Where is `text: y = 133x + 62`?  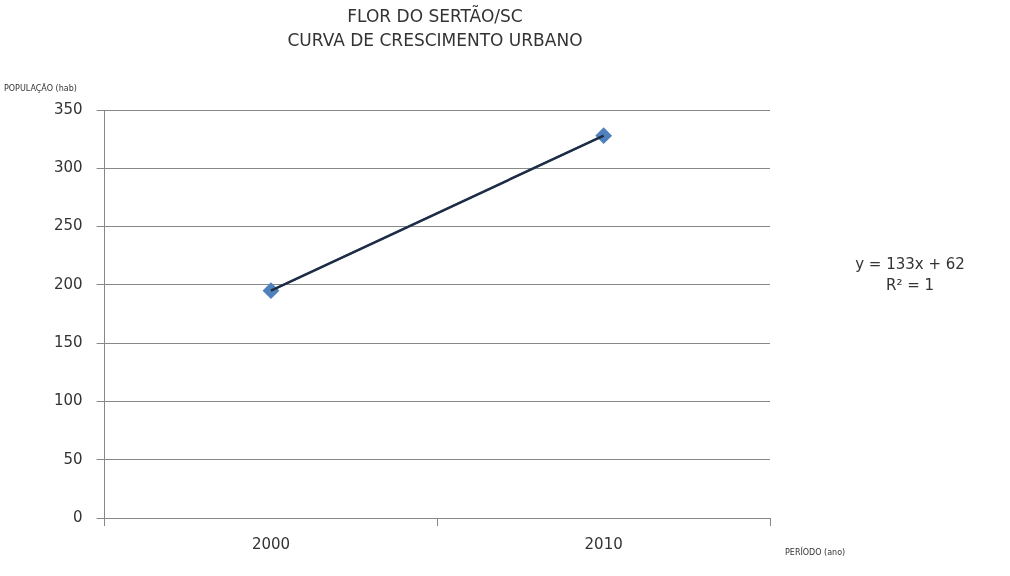
text: y = 133x + 62 is located at coordinates (910, 264).